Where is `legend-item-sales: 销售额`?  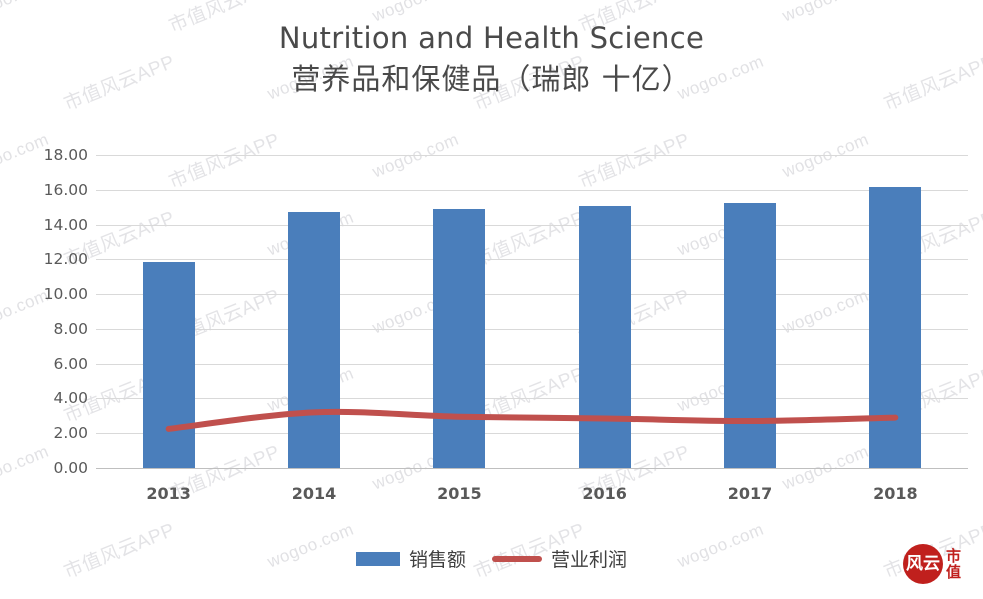
legend-item-sales: 销售额 is located at coordinates (410, 558).